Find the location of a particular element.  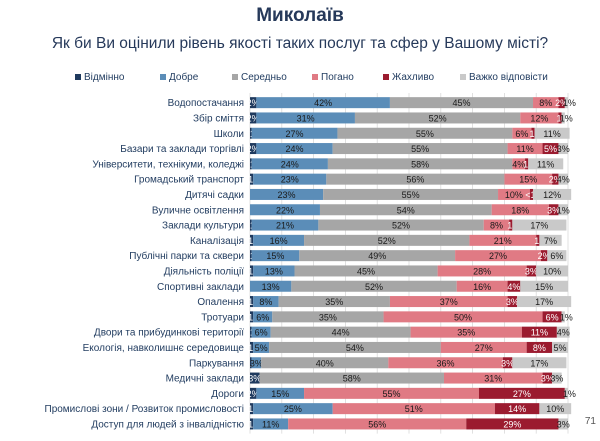

data-label: 50% is located at coordinates (463, 317).